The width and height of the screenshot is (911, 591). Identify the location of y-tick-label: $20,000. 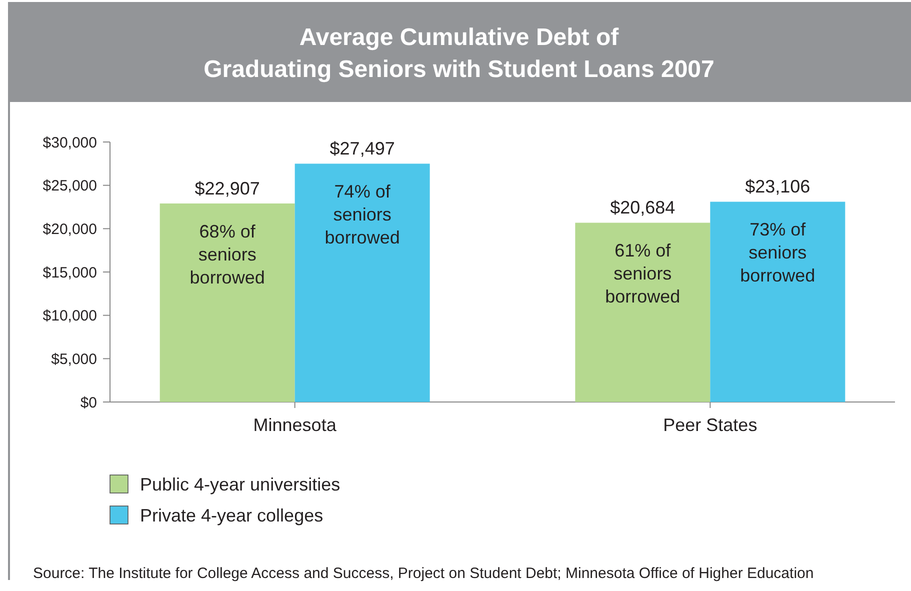
(69, 229).